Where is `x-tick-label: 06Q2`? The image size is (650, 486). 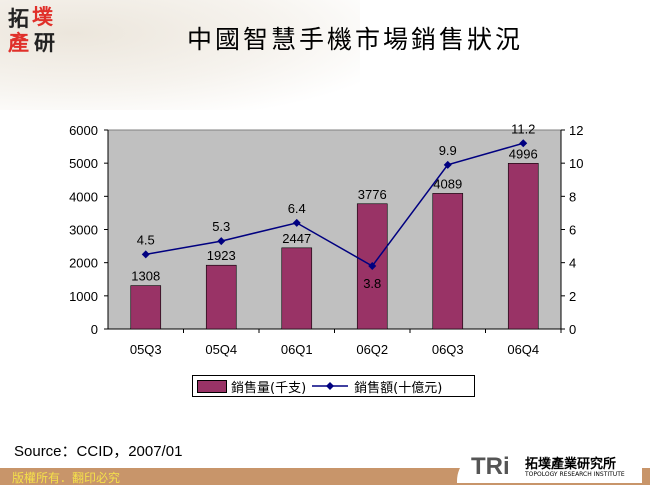
x-tick-label: 06Q2 is located at coordinates (372, 349).